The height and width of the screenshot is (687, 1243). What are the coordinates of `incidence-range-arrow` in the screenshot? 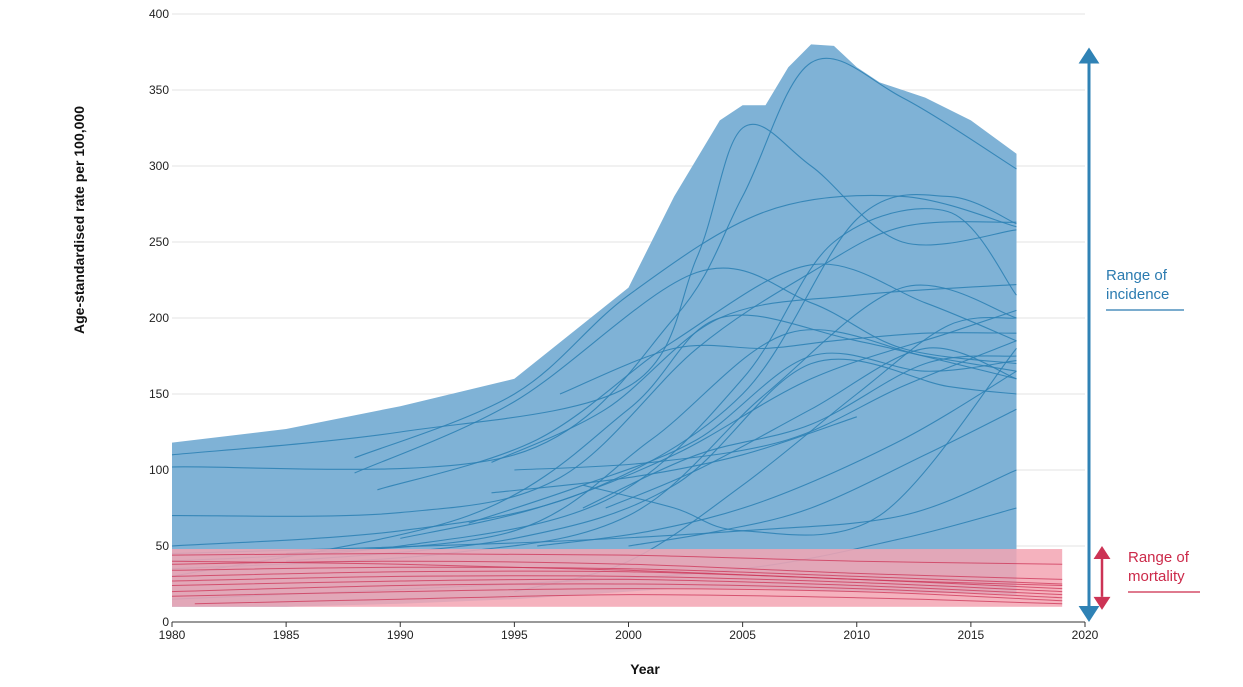 It's located at (1089, 334).